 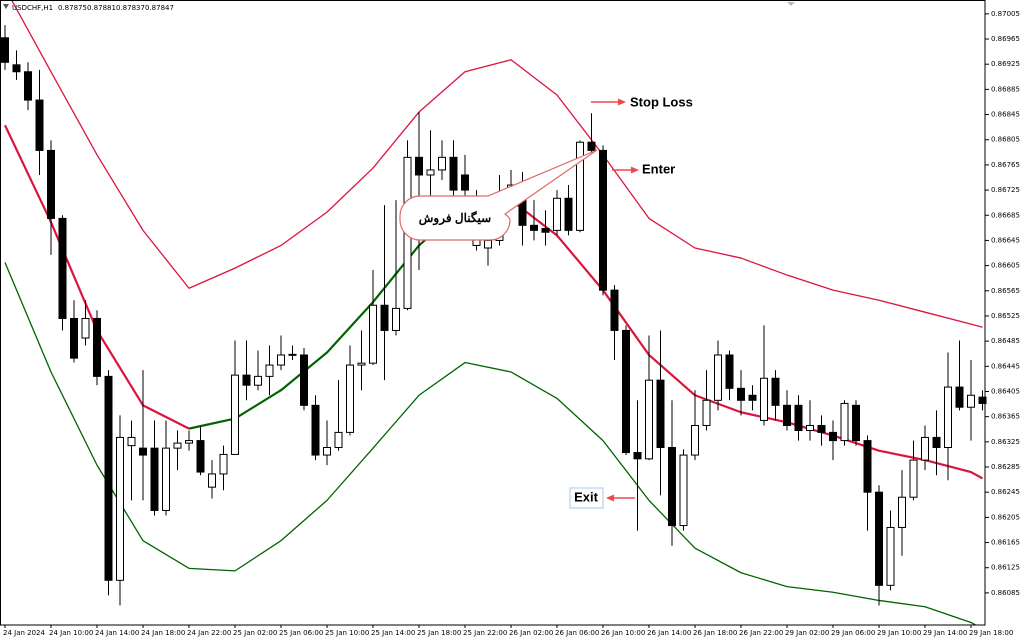 What do you see at coordinates (1005, 64) in the screenshot?
I see `y-tick-label: 0.86925` at bounding box center [1005, 64].